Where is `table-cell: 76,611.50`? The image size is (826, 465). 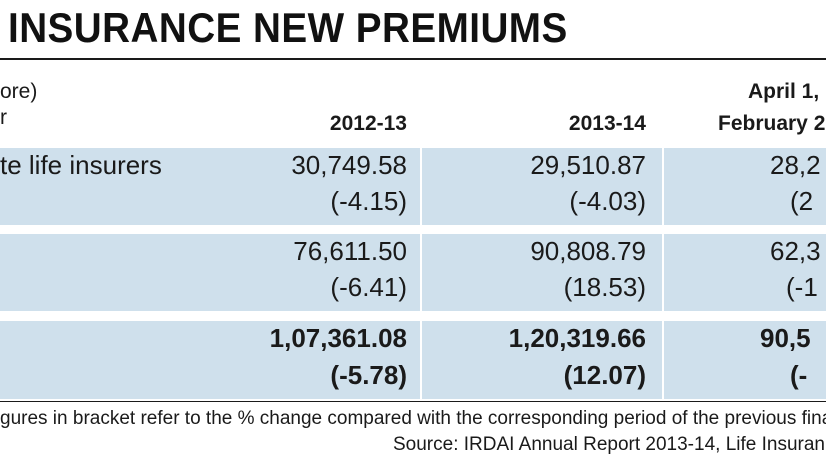 table-cell: 76,611.50 is located at coordinates (350, 251).